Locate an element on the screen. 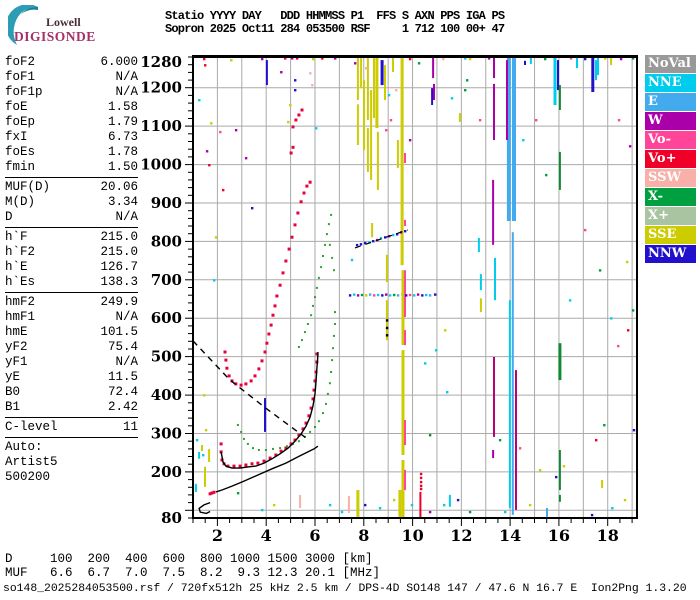  panel-text-row: 500200 is located at coordinates (28, 477).